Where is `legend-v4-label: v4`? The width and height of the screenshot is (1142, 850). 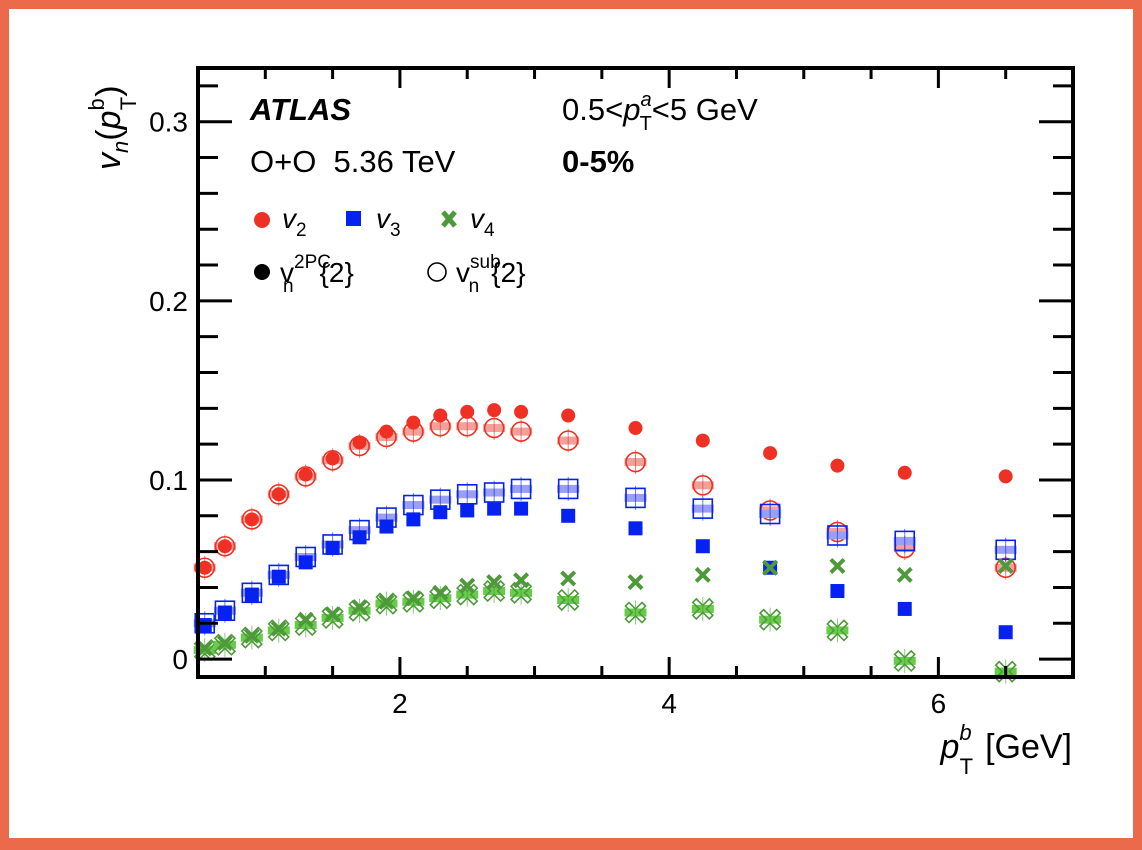 legend-v4-label: v4 is located at coordinates (482, 222).